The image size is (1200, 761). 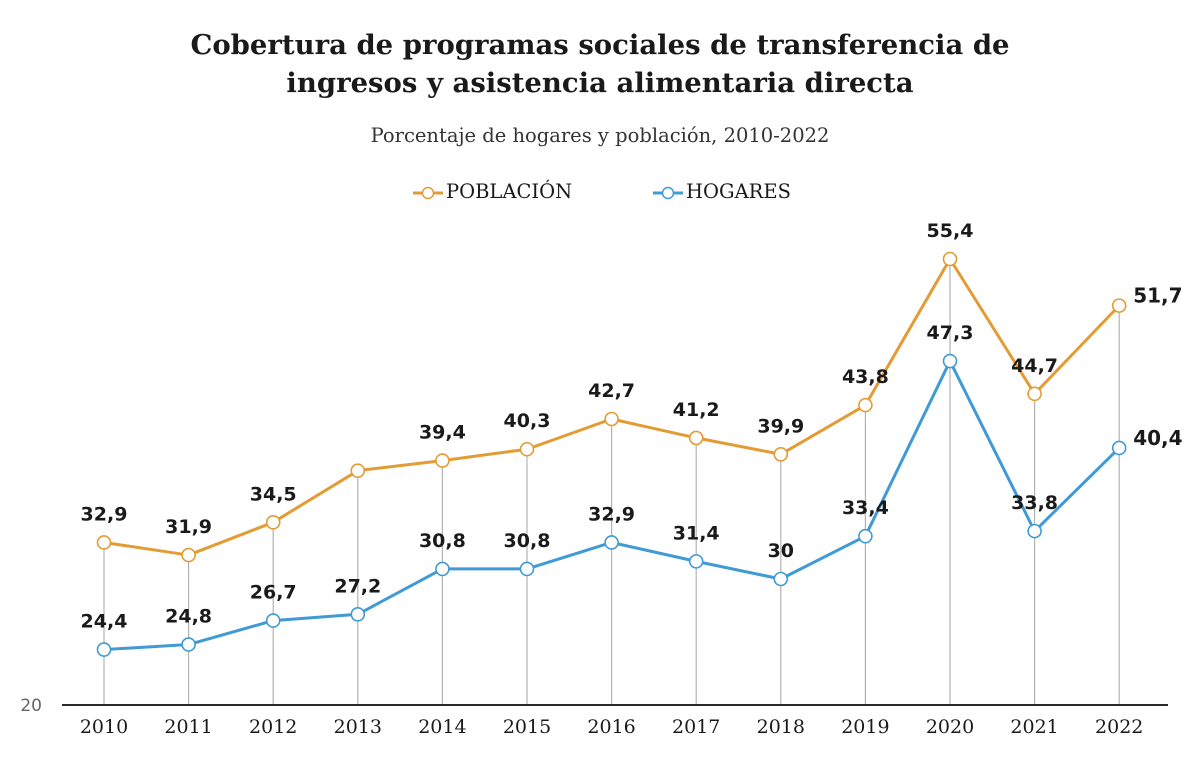 What do you see at coordinates (865, 405) in the screenshot?
I see `data-point-poblacin-2019` at bounding box center [865, 405].